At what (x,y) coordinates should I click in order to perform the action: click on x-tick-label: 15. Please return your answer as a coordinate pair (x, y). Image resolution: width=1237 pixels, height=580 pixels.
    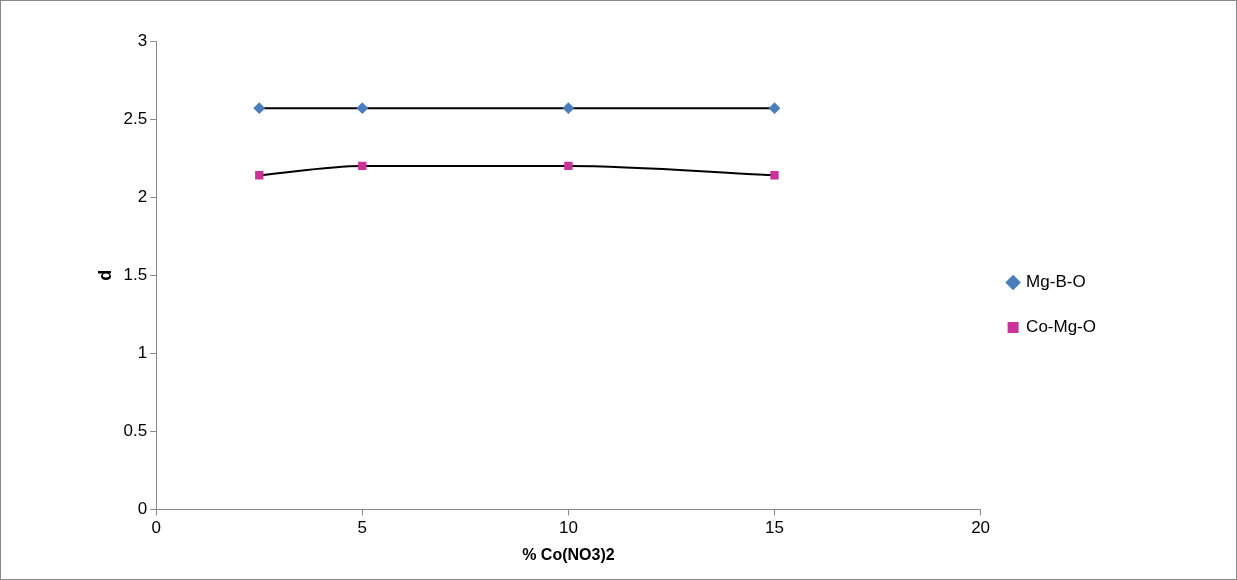
    Looking at the image, I should click on (774, 528).